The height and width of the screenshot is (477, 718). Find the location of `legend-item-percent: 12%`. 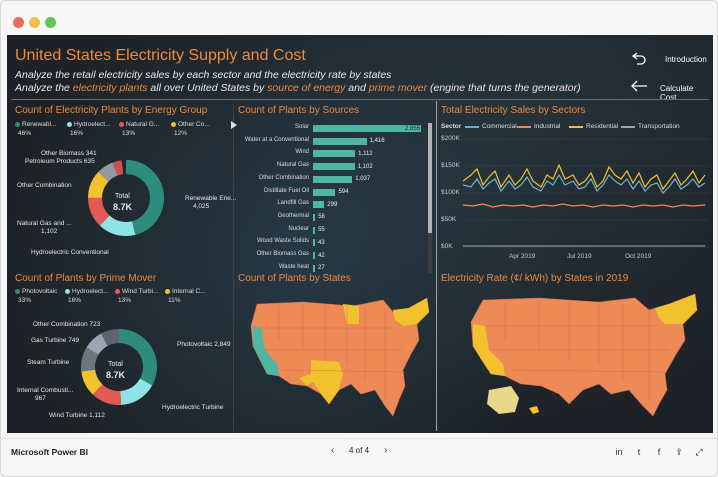

legend-item-percent: 12% is located at coordinates (181, 133).